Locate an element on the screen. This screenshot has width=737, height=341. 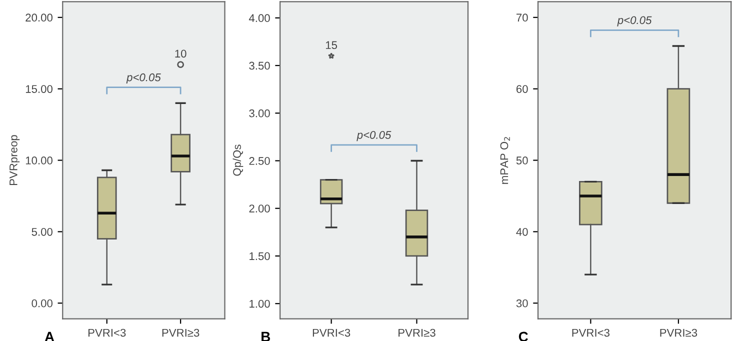
y-tick-label: 1.00 is located at coordinates (260, 304).